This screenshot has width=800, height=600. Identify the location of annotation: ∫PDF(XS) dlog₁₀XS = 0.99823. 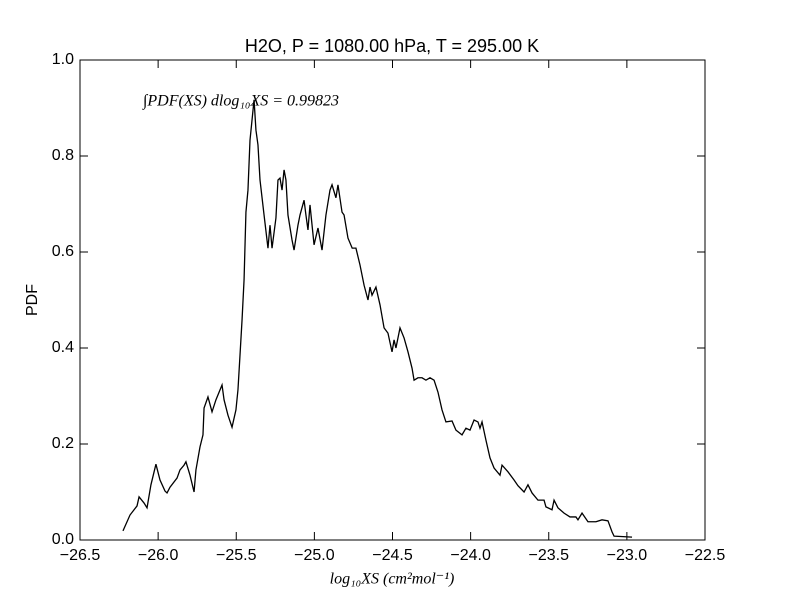
(240, 102).